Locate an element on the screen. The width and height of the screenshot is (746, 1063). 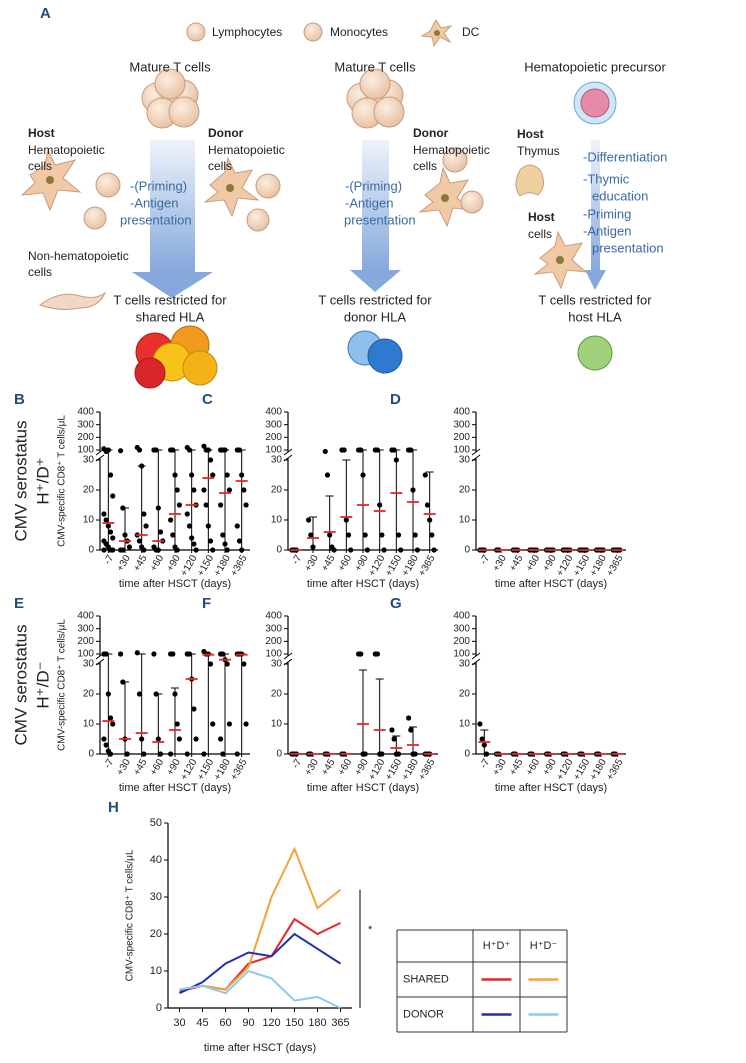
diagram-text: host HLA is located at coordinates (595, 316).